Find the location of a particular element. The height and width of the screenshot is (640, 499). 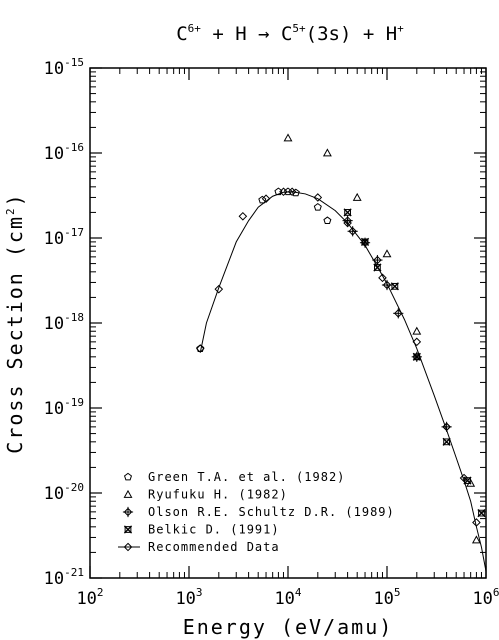

tick-exponent: 3 is located at coordinates (199, 592).